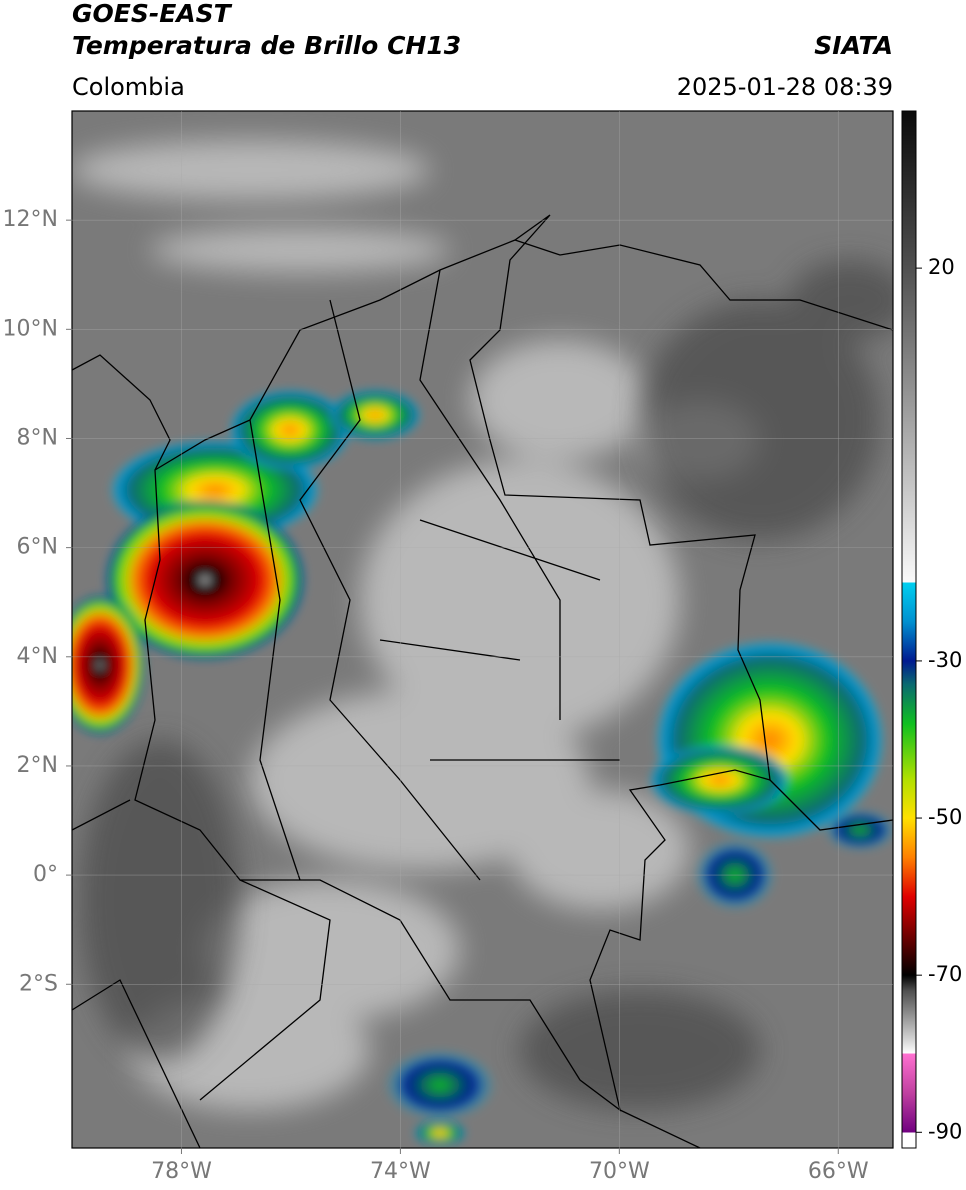 This screenshot has height=1190, width=966. Describe the element at coordinates (619, 1171) in the screenshot. I see `x-tick-label: 70°W` at that location.